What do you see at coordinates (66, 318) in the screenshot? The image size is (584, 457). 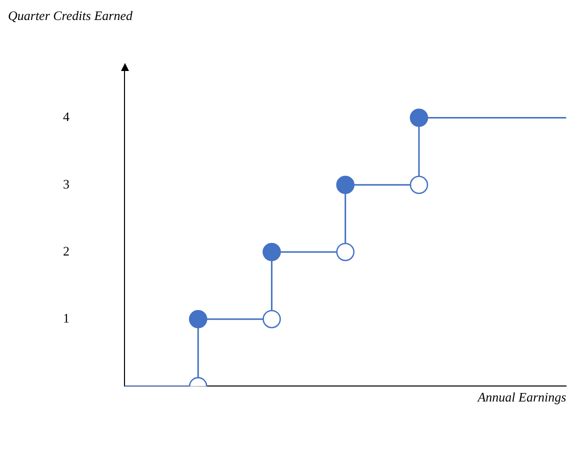 I see `y-tick-label: 1` at bounding box center [66, 318].